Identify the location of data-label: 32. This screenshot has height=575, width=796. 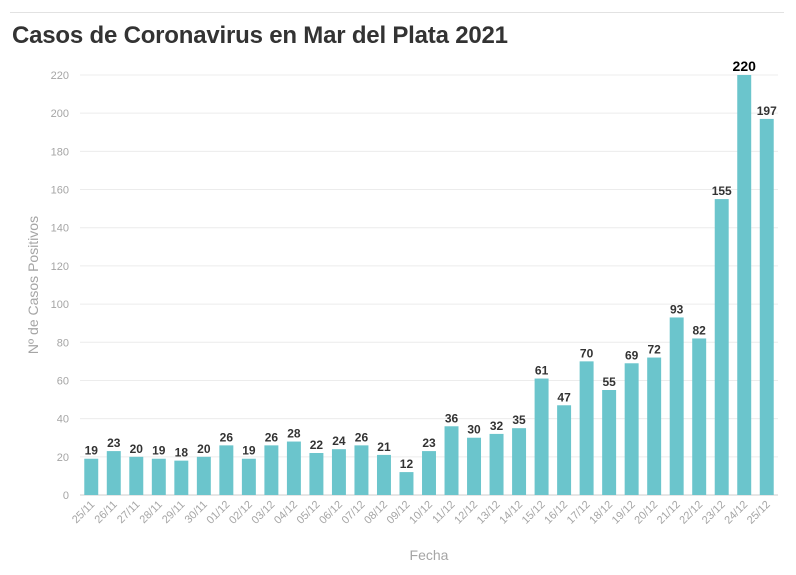
(497, 426).